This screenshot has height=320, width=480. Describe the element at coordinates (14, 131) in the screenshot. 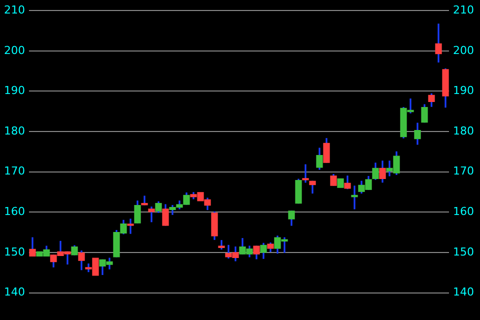

I see `y-tick-label: 180` at that location.